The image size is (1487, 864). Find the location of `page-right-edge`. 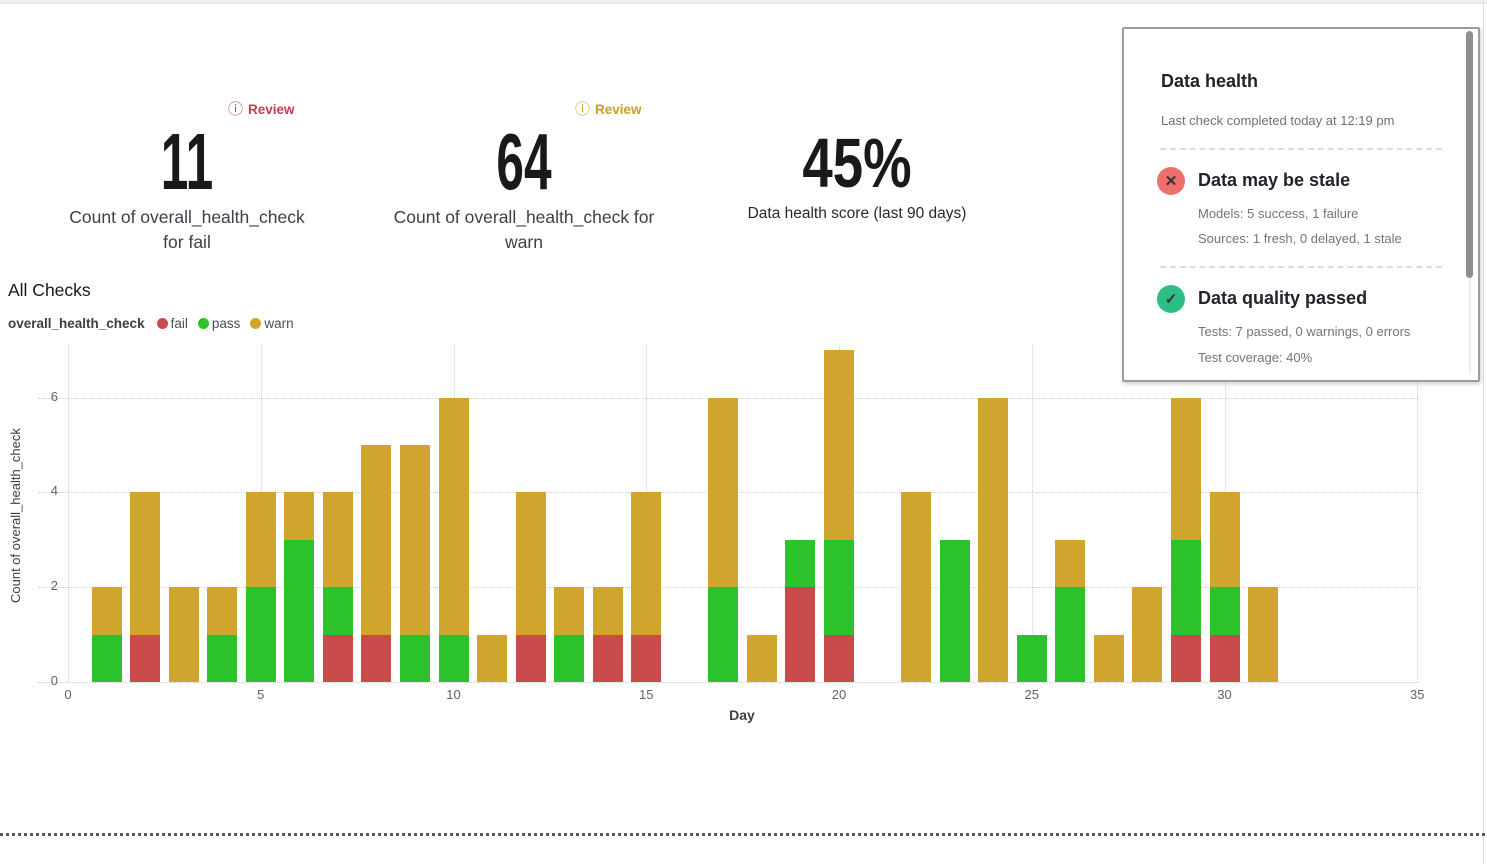

page-right-edge is located at coordinates (1483, 432).